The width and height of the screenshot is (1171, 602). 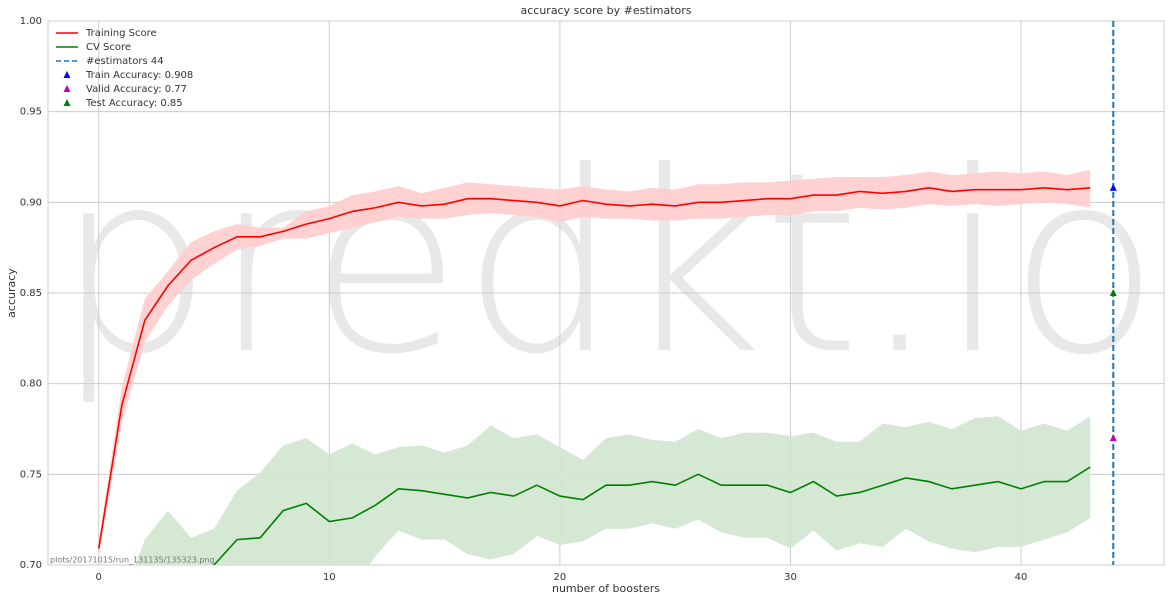 What do you see at coordinates (31, 384) in the screenshot?
I see `y-tick-label: 0.80` at bounding box center [31, 384].